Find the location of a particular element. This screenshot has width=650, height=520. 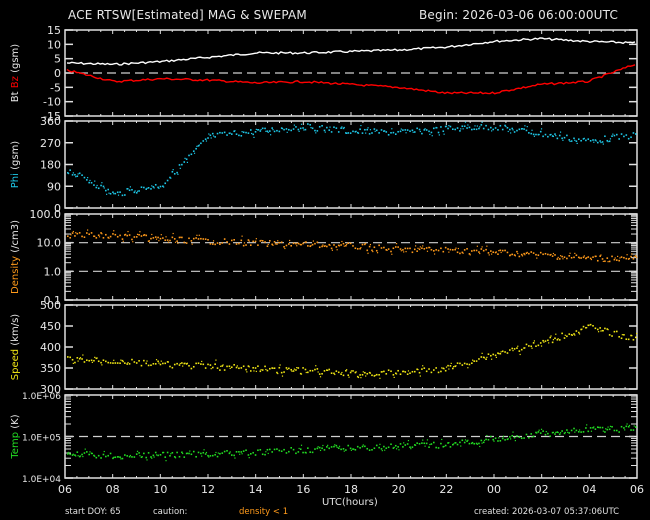

y-axis-label: Speed (km/s) is located at coordinates (15, 347).